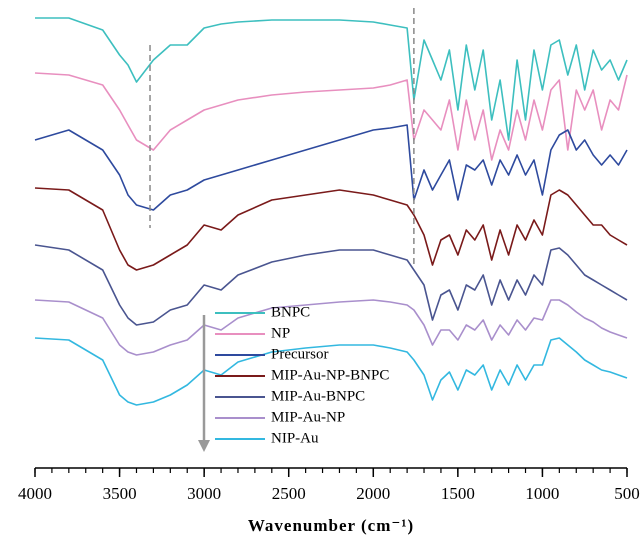 Image resolution: width=643 pixels, height=540 pixels. Describe the element at coordinates (308, 417) in the screenshot. I see `legend-label: MIP-Au-NP` at that location.